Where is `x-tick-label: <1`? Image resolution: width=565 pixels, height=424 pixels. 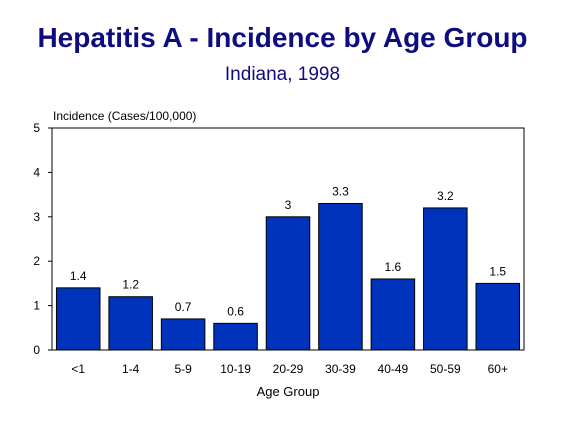 x-tick-label: <1 is located at coordinates (78, 369).